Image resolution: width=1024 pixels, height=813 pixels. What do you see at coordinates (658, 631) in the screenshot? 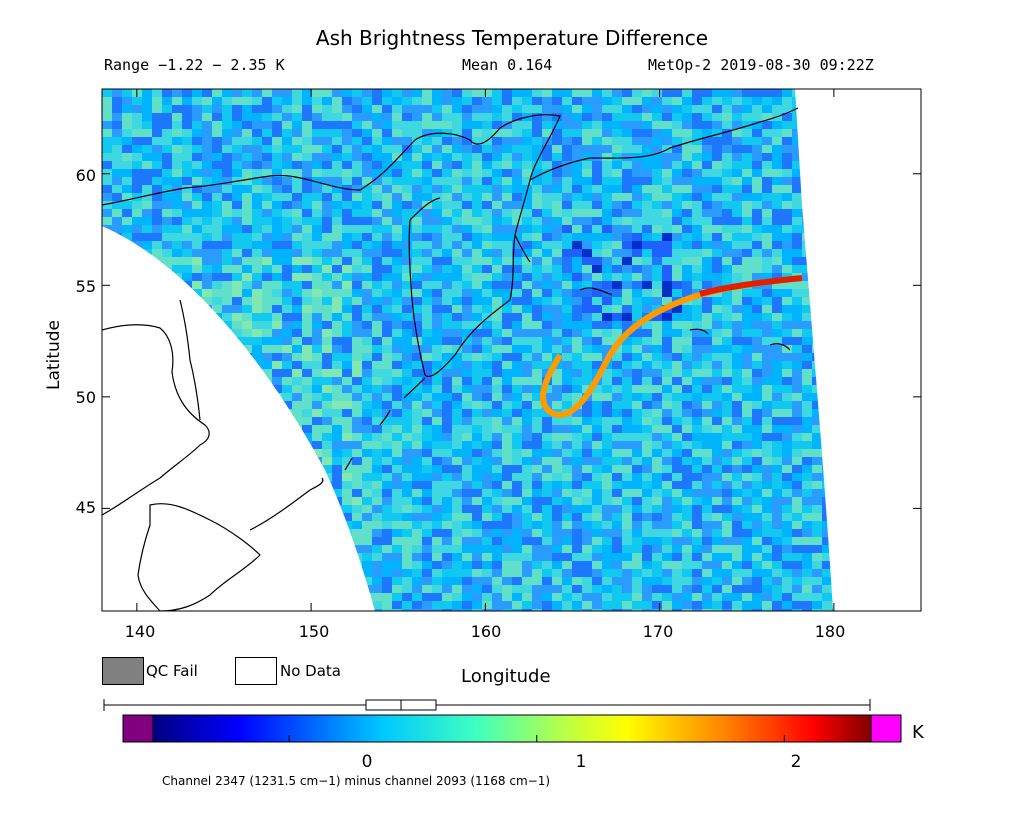
I see `x-tick-label: 170` at bounding box center [658, 631].